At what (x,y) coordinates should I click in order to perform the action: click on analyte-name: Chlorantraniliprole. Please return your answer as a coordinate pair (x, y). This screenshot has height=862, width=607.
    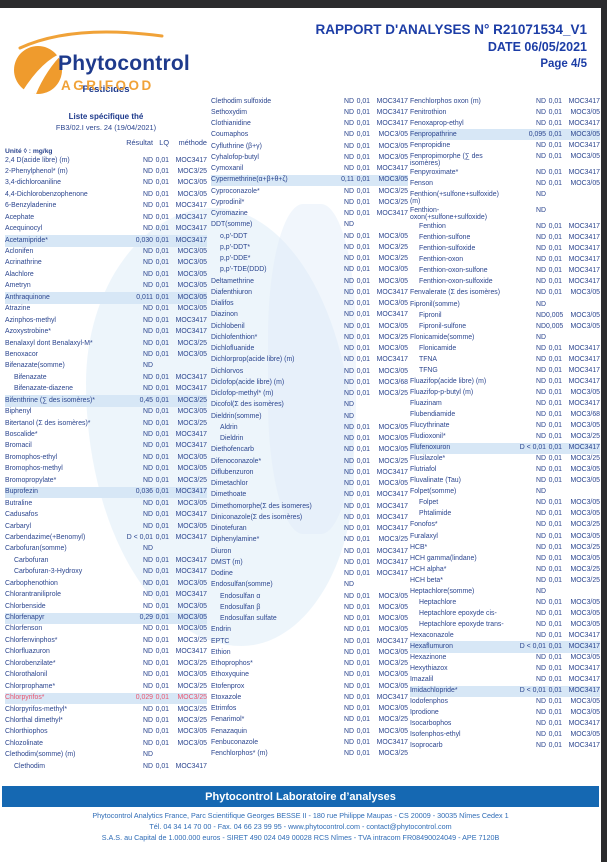
    Looking at the image, I should click on (33, 595).